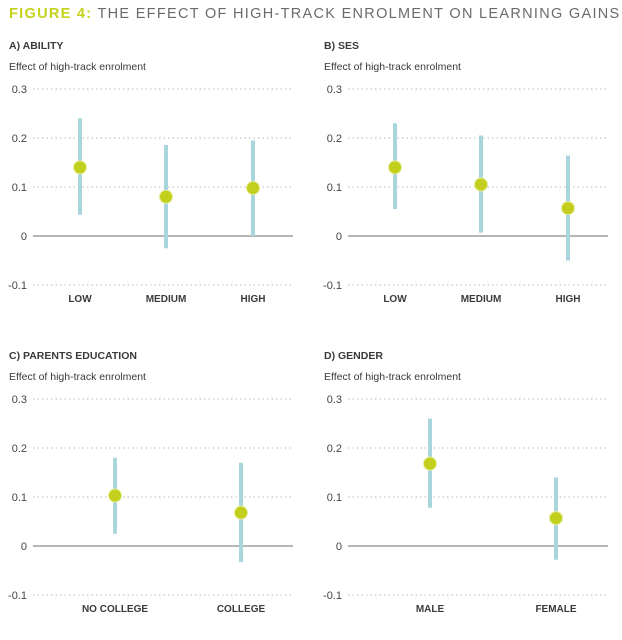 The image size is (622, 640). I want to click on category-label: COLLEGE, so click(241, 609).